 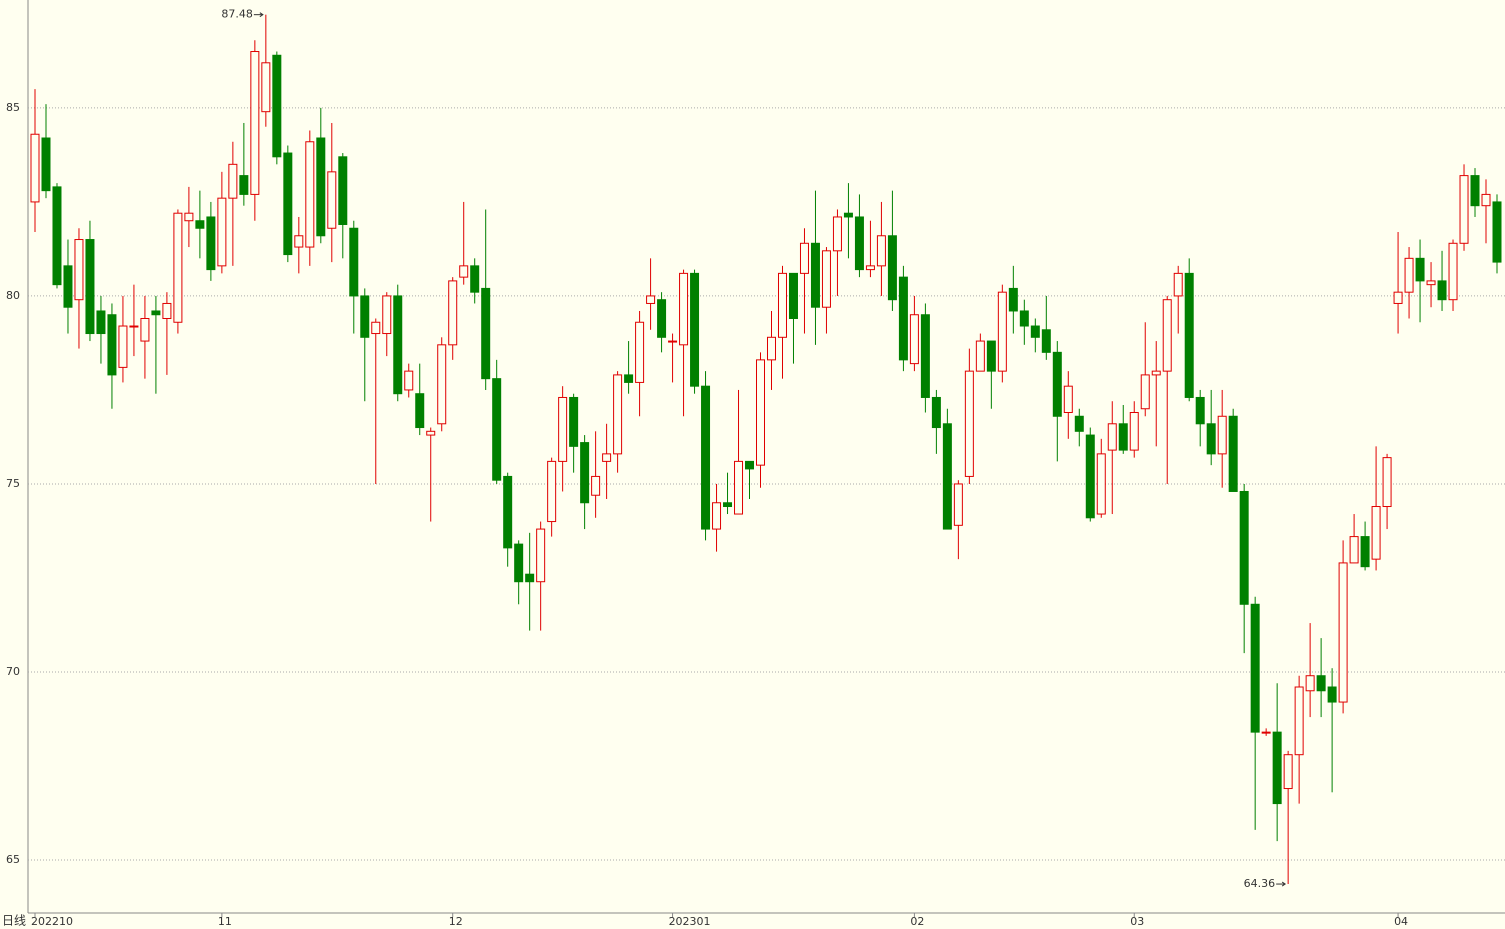 What do you see at coordinates (261, 15) in the screenshot?
I see `arrow-head` at bounding box center [261, 15].